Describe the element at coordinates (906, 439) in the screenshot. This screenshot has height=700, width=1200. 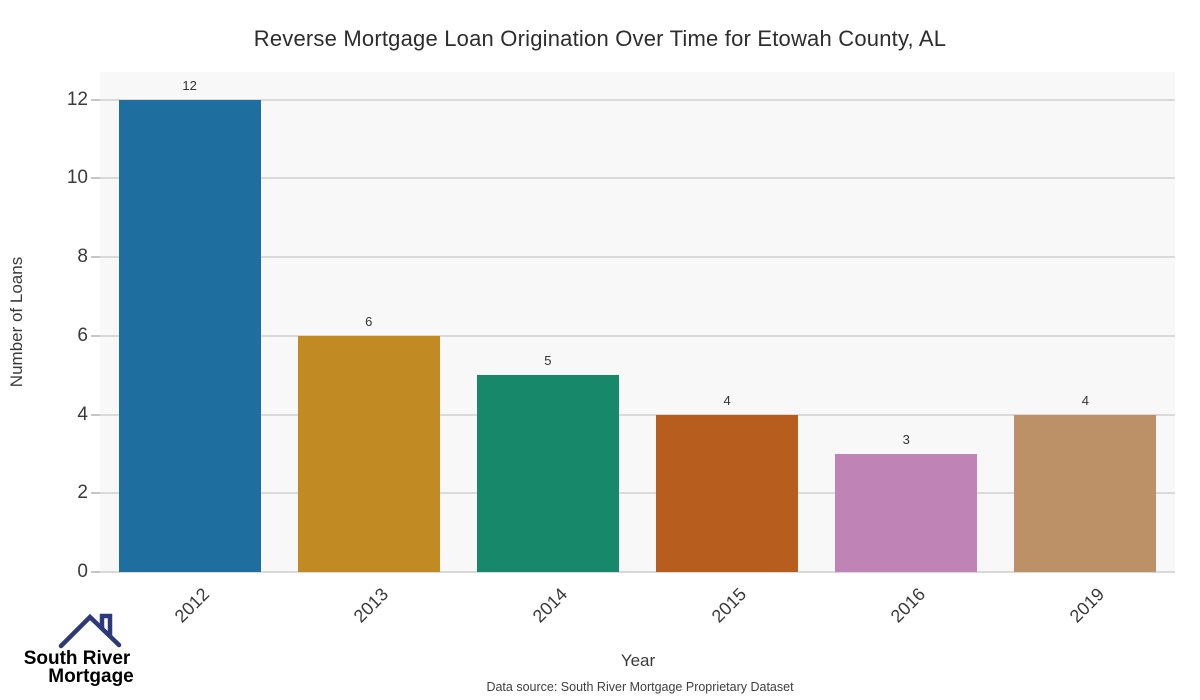
I see `bar-value-label-2016: 3` at that location.